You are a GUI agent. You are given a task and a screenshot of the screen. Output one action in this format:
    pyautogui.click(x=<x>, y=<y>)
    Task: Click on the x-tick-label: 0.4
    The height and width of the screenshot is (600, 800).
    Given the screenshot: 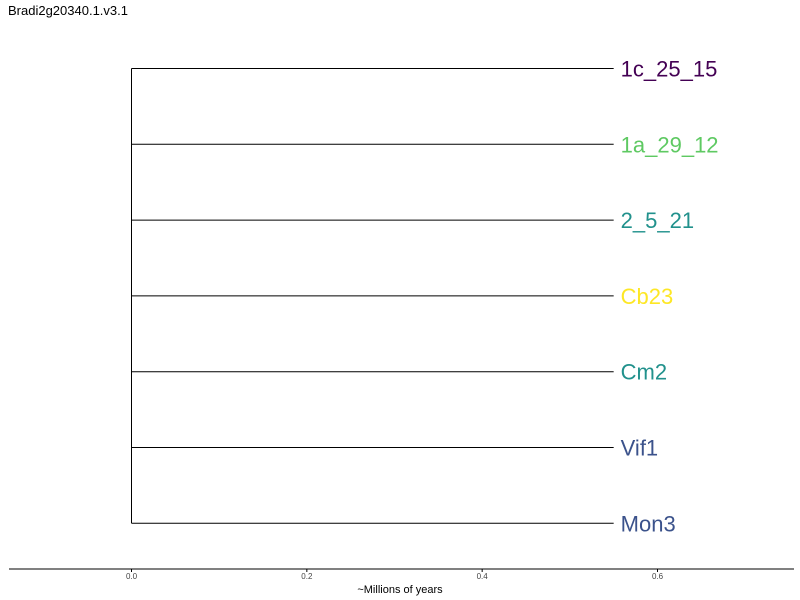 What is the action you would take?
    pyautogui.click(x=483, y=576)
    